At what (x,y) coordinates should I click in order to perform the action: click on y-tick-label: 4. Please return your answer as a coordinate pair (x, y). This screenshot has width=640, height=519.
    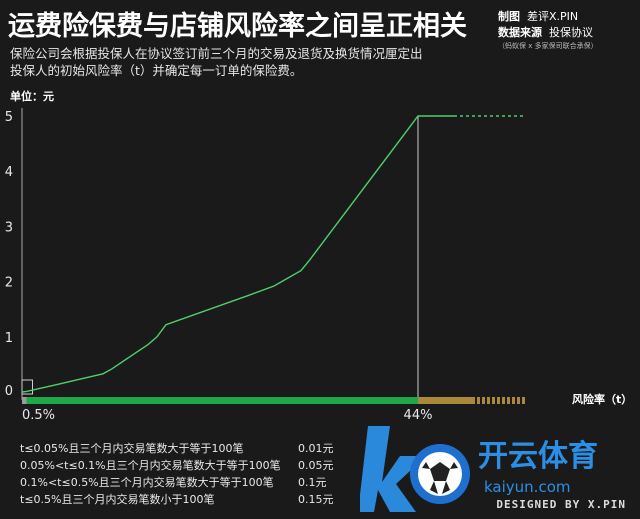
    Looking at the image, I should click on (9, 172).